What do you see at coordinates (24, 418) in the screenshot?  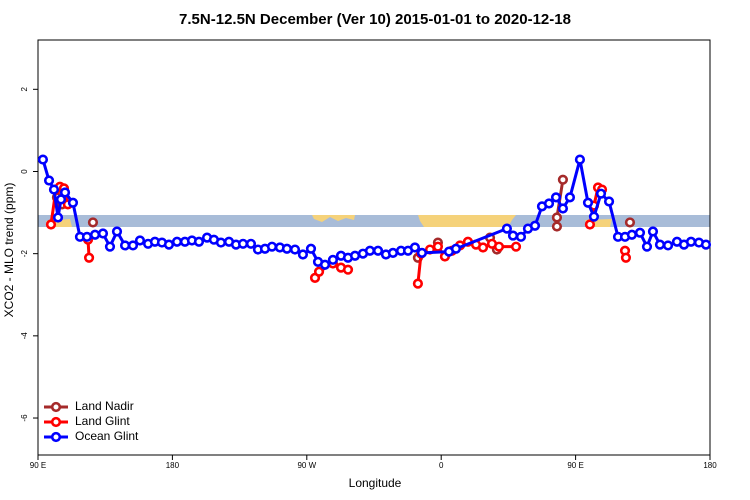 I see `y-tick-label: -6` at bounding box center [24, 418].